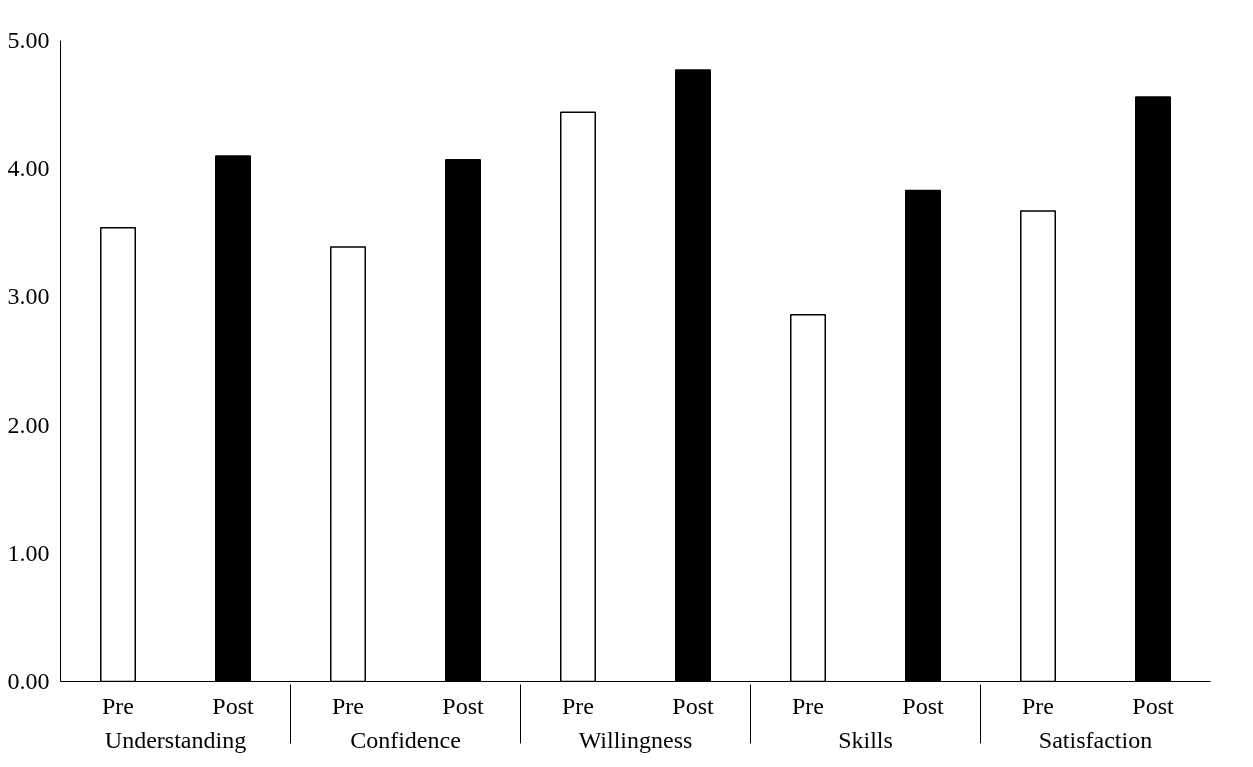 Image resolution: width=1253 pixels, height=767 pixels. What do you see at coordinates (28, 681) in the screenshot?
I see `y-tick-label: 0.00` at bounding box center [28, 681].